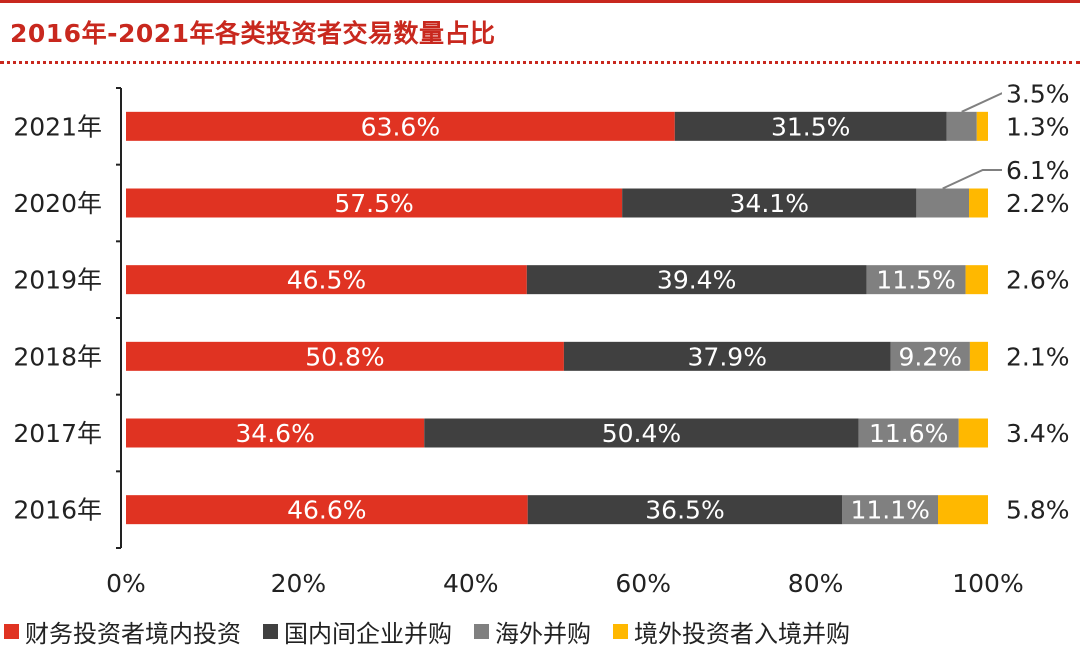 This screenshot has width=1080, height=649. I want to click on data-label-foreign-inbound: 2.2%, so click(1038, 203).